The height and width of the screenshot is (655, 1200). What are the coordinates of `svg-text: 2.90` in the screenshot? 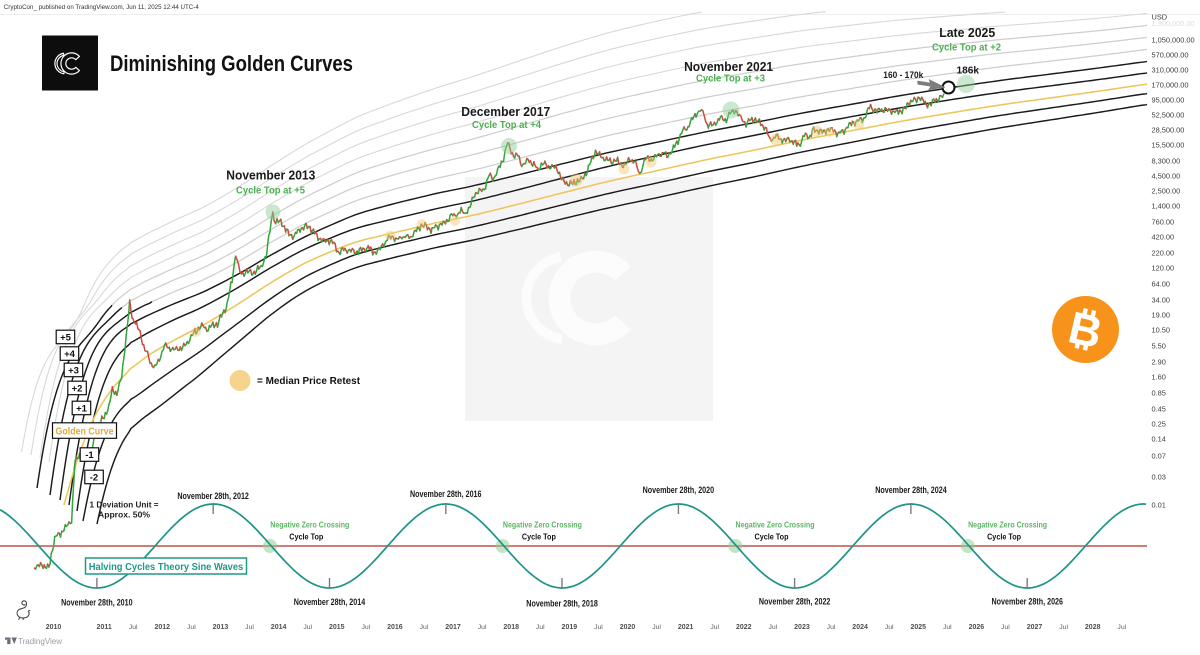 It's located at (1159, 362).